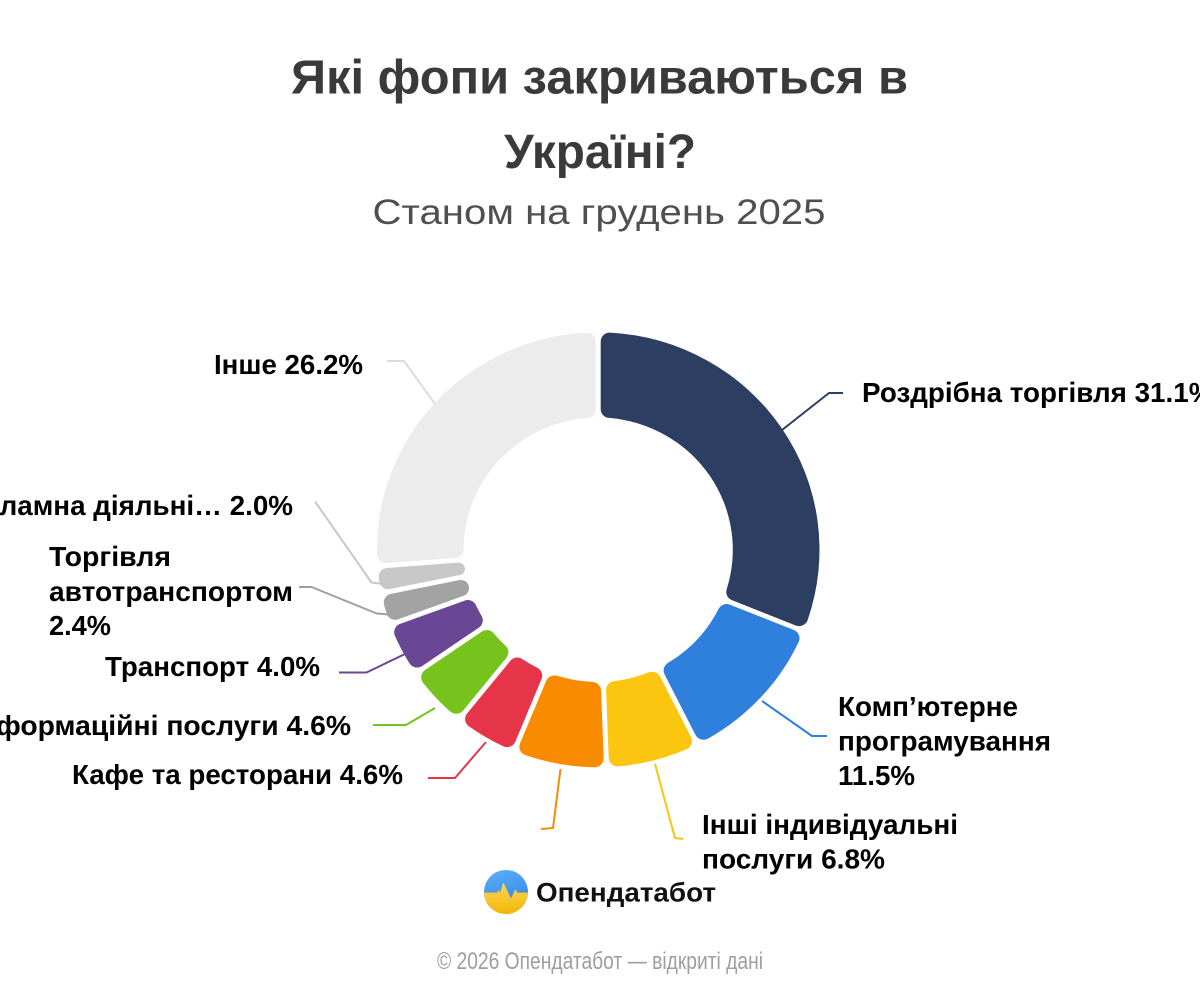  Describe the element at coordinates (600, 152) in the screenshot. I see `svg-text: Україні?` at that location.